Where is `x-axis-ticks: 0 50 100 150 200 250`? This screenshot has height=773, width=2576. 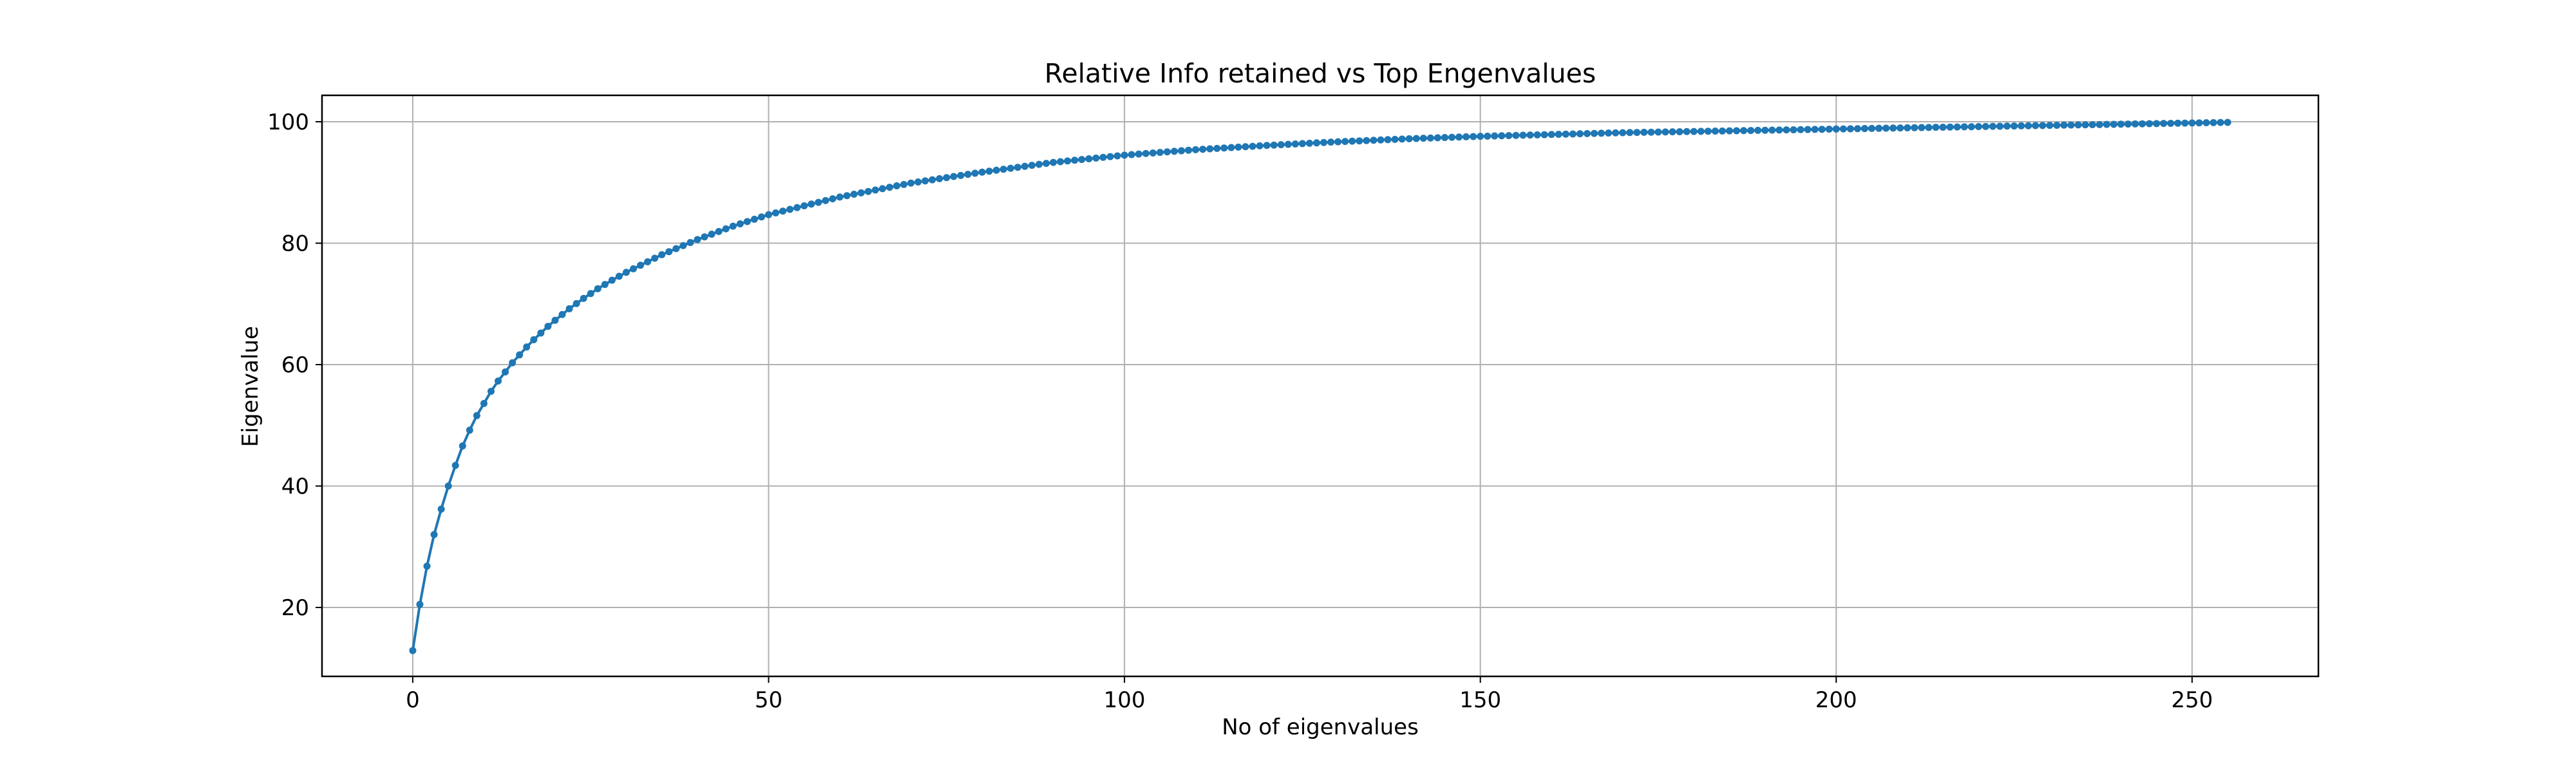 x-axis-ticks: 0 50 100 150 200 250 is located at coordinates (1309, 694).